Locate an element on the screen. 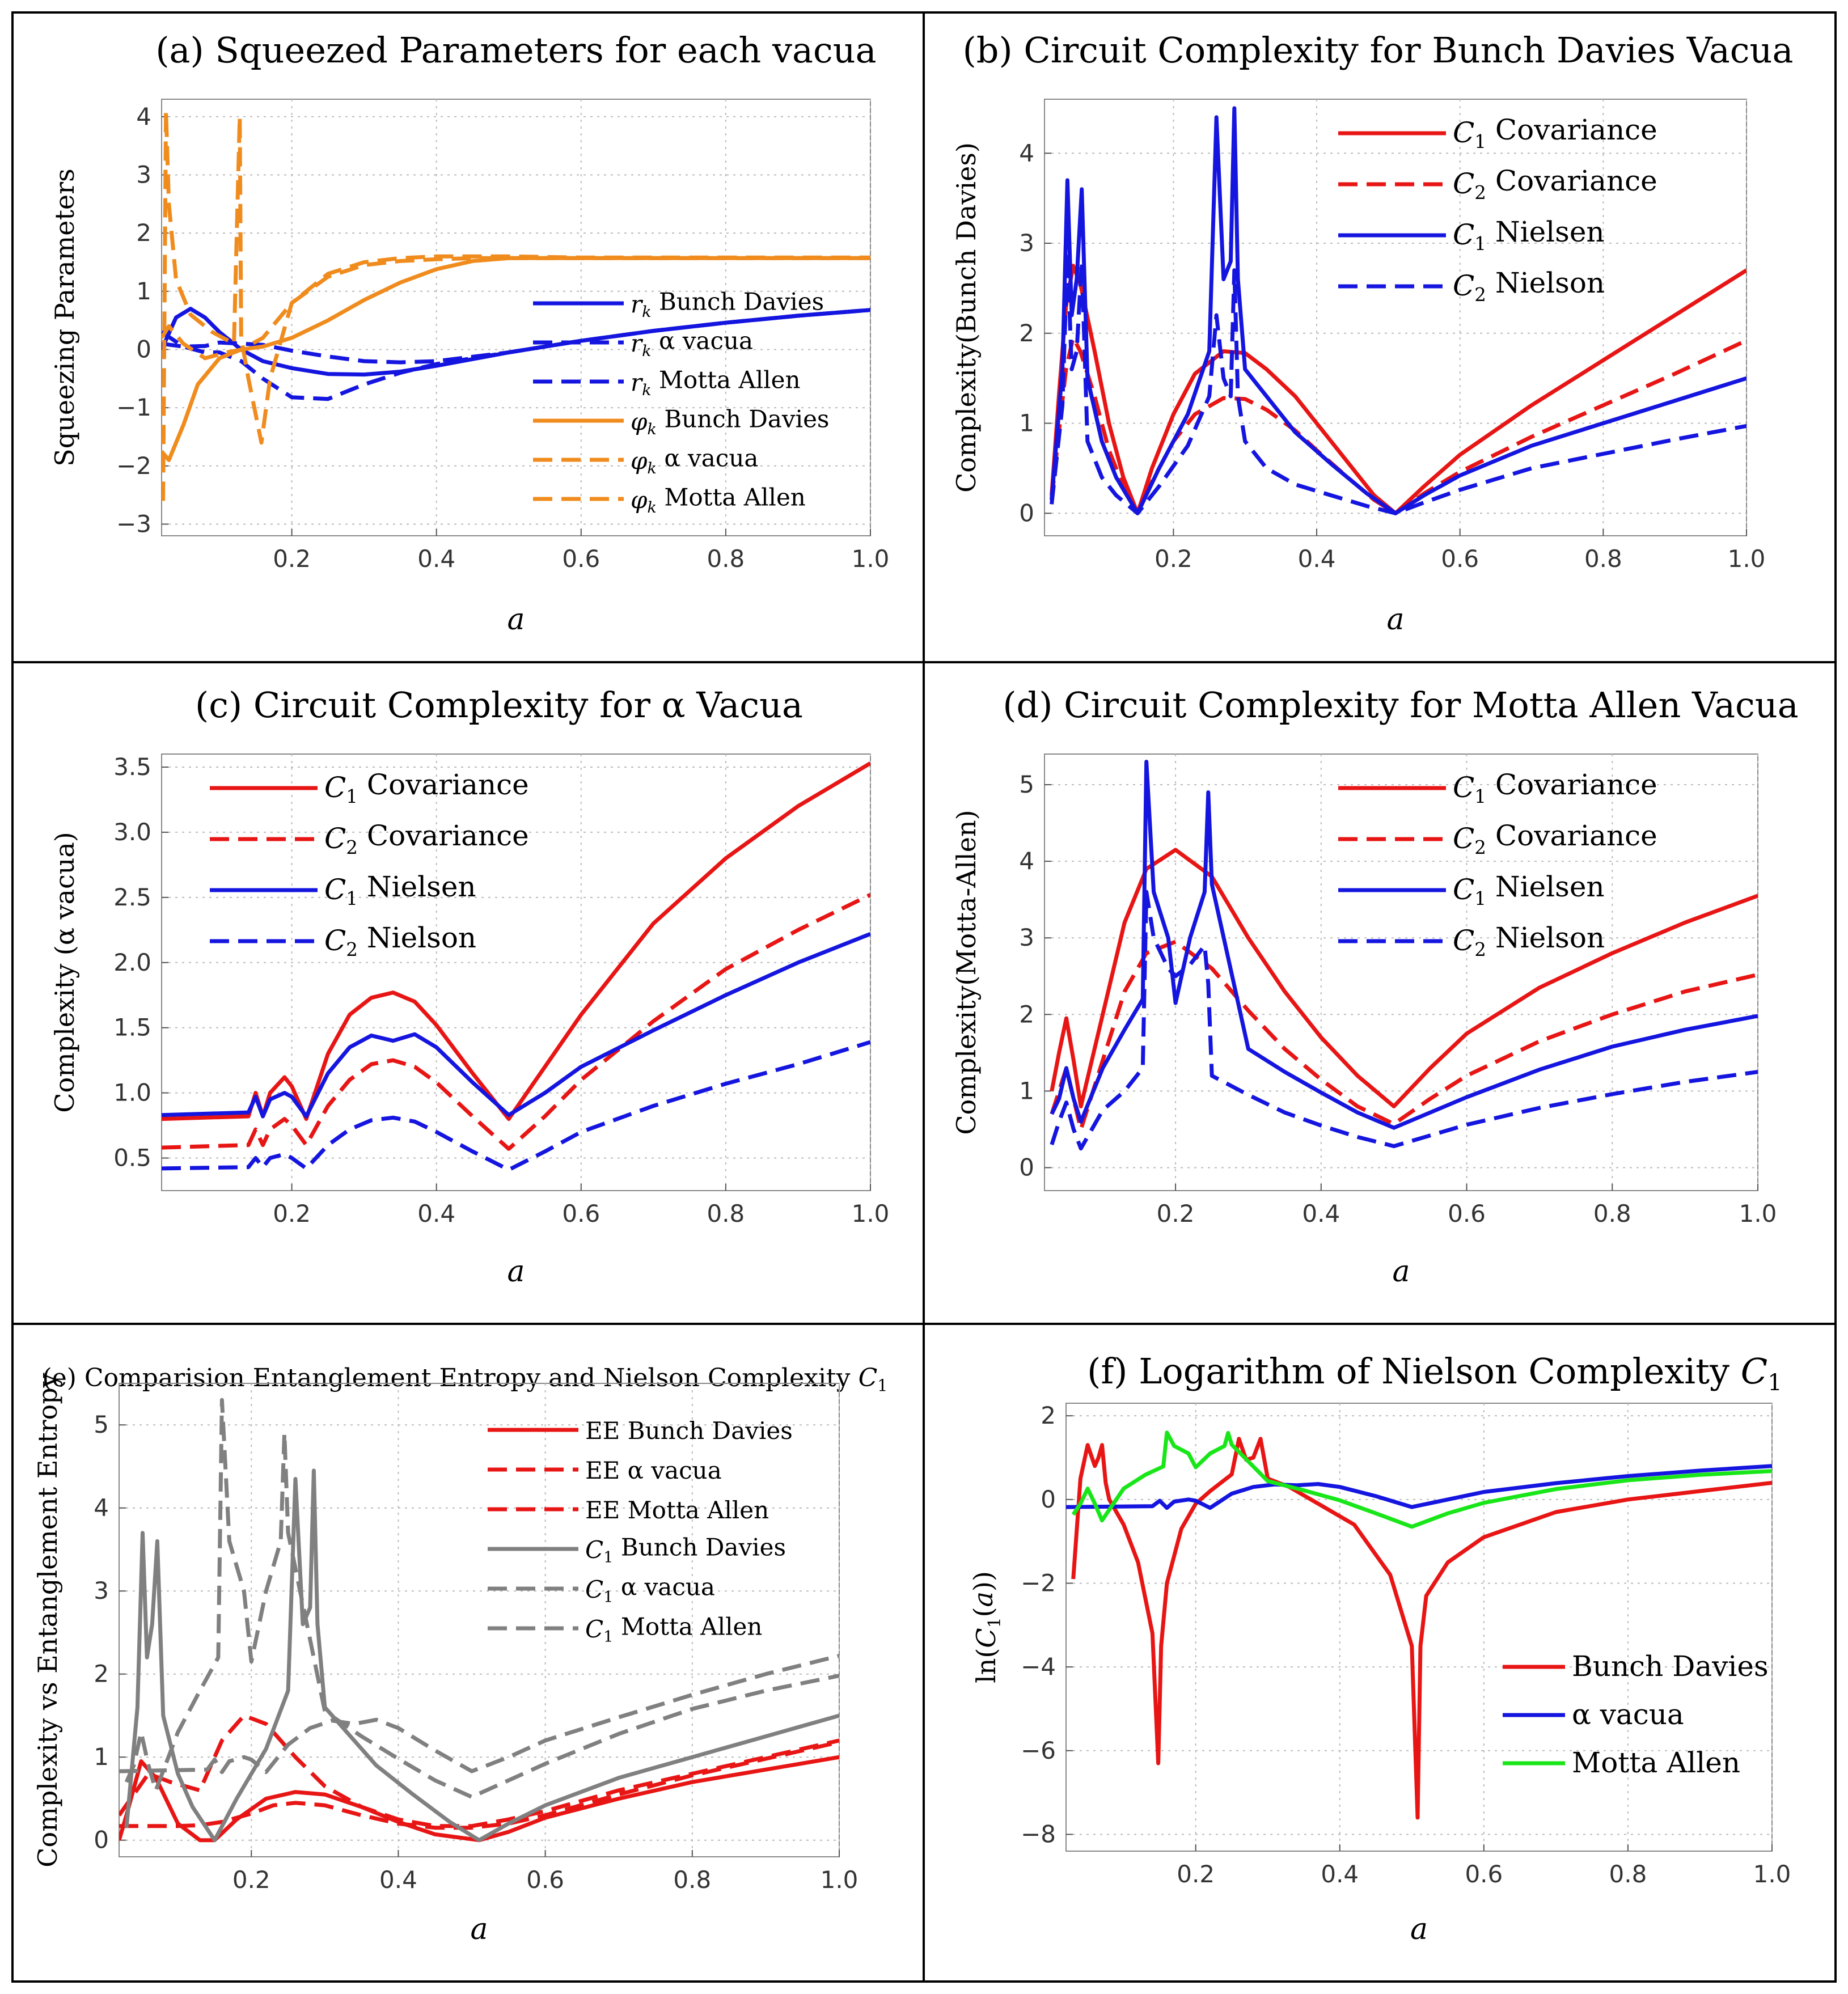 The width and height of the screenshot is (1848, 1994). series-line-ee-motta-allen is located at coordinates (479, 1771).